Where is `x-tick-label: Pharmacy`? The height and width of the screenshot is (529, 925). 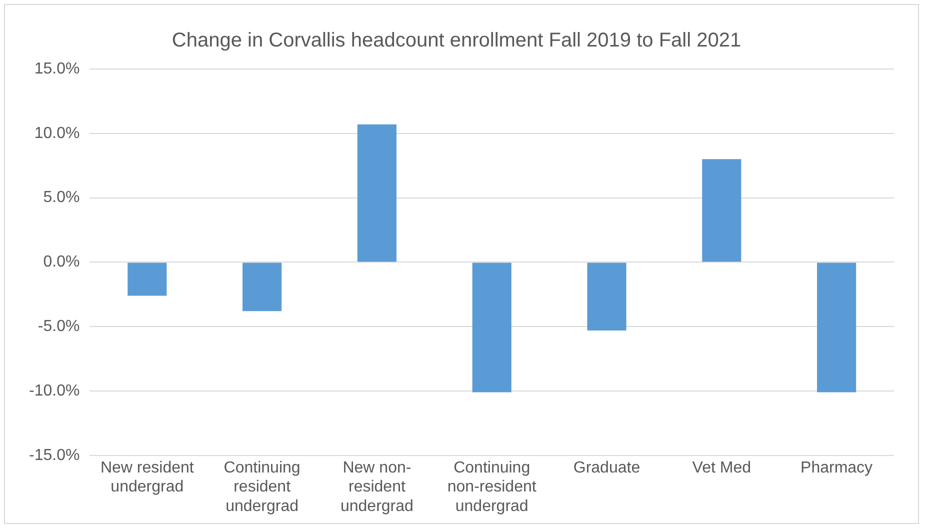 x-tick-label: Pharmacy is located at coordinates (836, 467).